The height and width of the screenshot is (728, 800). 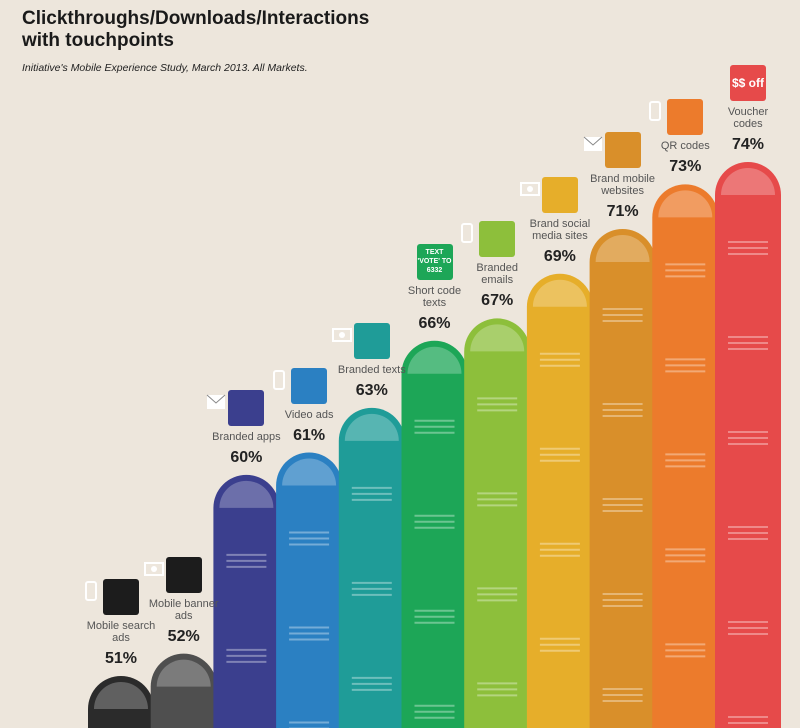 I want to click on value-label: 52%, so click(x=183, y=636).